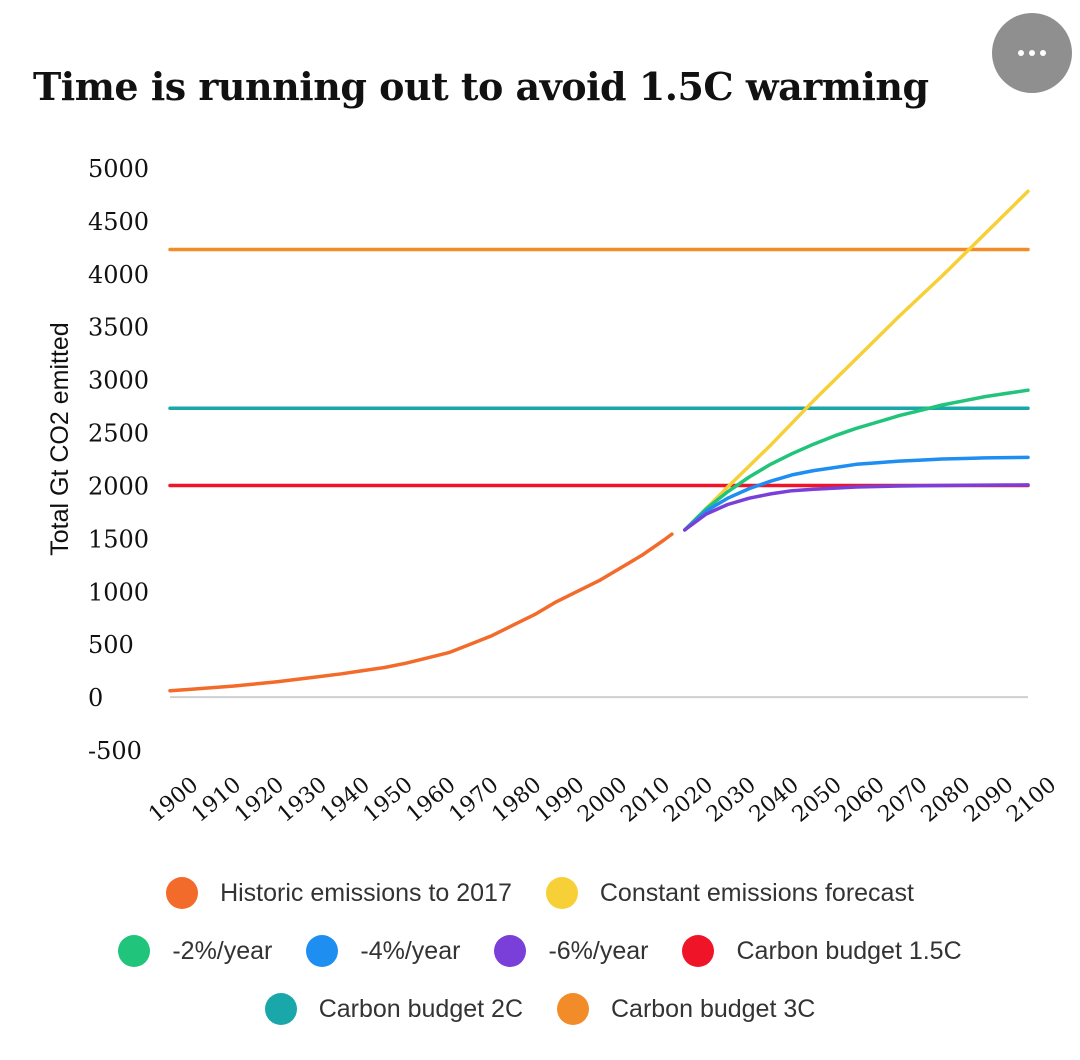  What do you see at coordinates (903, 799) in the screenshot?
I see `x-tick-label: 2070` at bounding box center [903, 799].